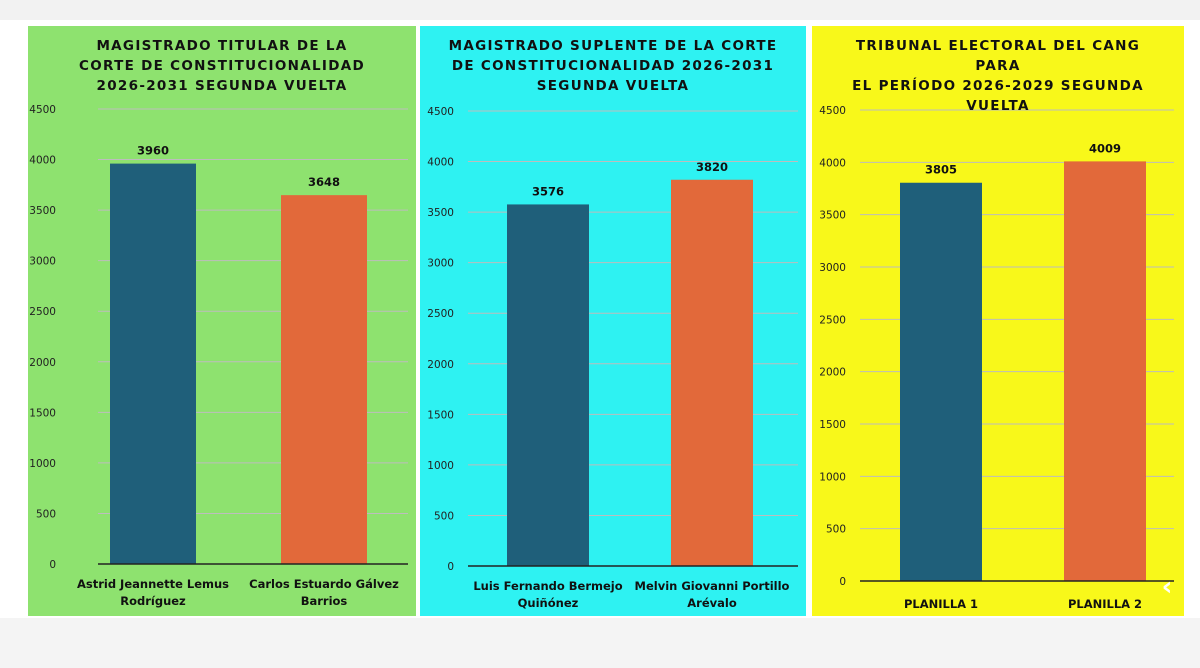  What do you see at coordinates (613, 86) in the screenshot?
I see `chart-title-line: SEGUNDA VUELTA` at bounding box center [613, 86].